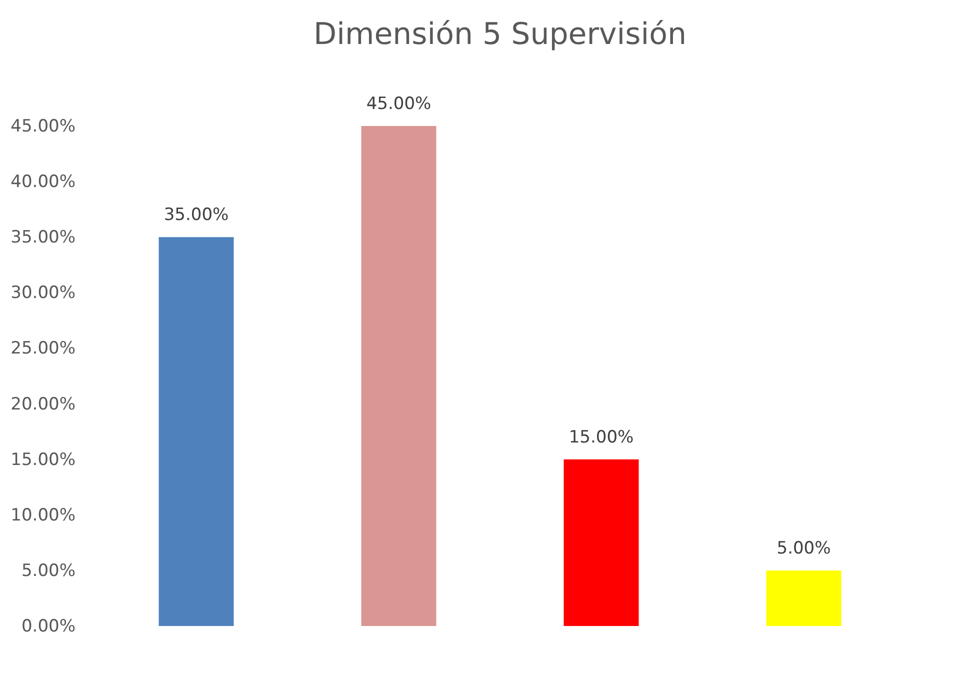  I want to click on data-label: 35.00%, so click(196, 215).